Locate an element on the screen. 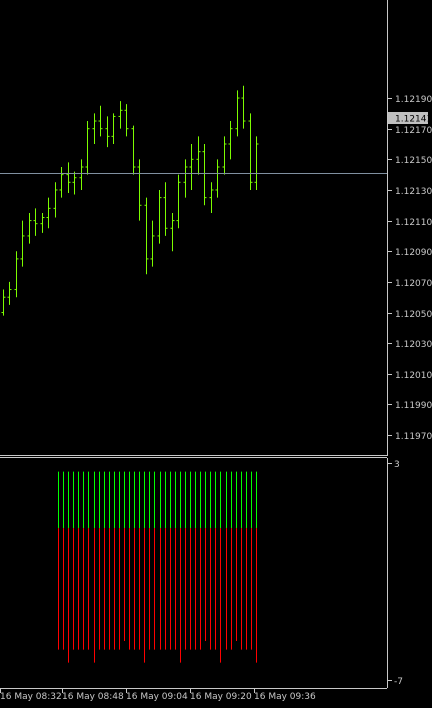 The height and width of the screenshot is (708, 432). price-axis-label: 1.12090 is located at coordinates (413, 253).